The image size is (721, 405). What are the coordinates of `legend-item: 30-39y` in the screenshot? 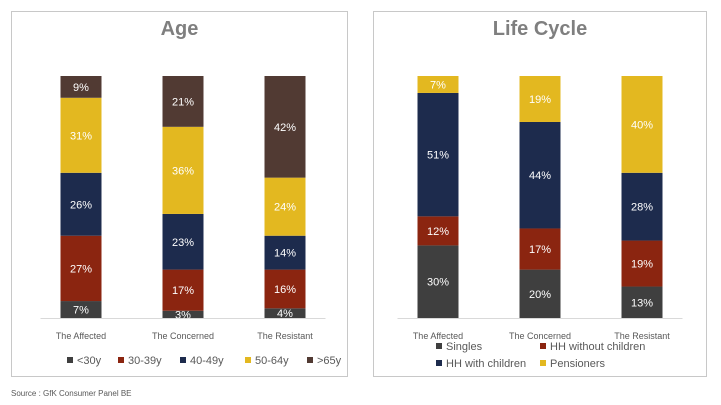 It's located at (140, 361).